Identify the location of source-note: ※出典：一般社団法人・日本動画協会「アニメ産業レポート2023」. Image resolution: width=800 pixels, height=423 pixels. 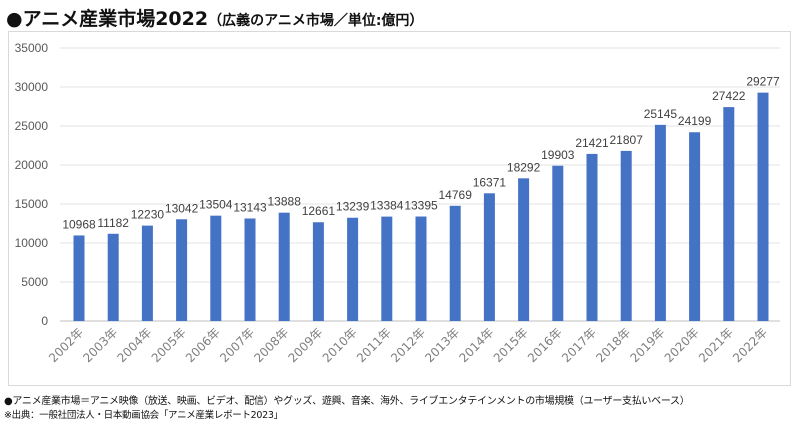
(143, 415).